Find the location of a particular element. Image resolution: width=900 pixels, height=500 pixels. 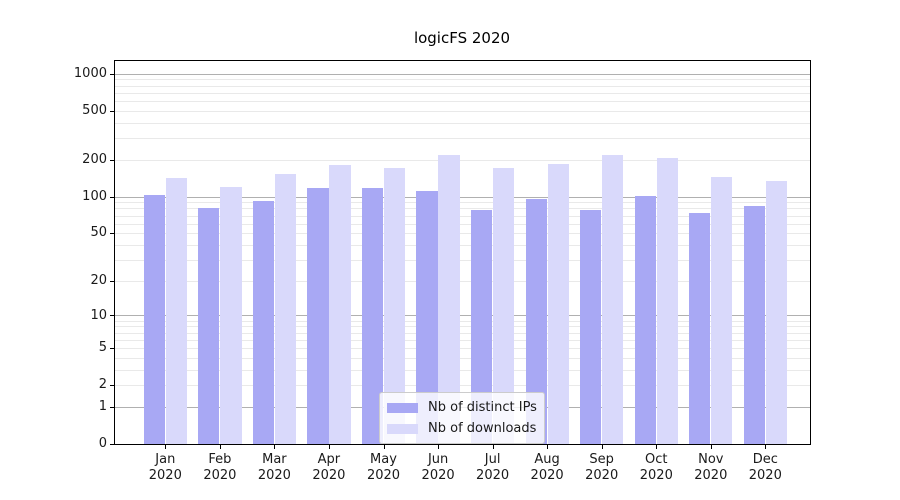

x-tick-label: Dec 2020 is located at coordinates (765, 467).